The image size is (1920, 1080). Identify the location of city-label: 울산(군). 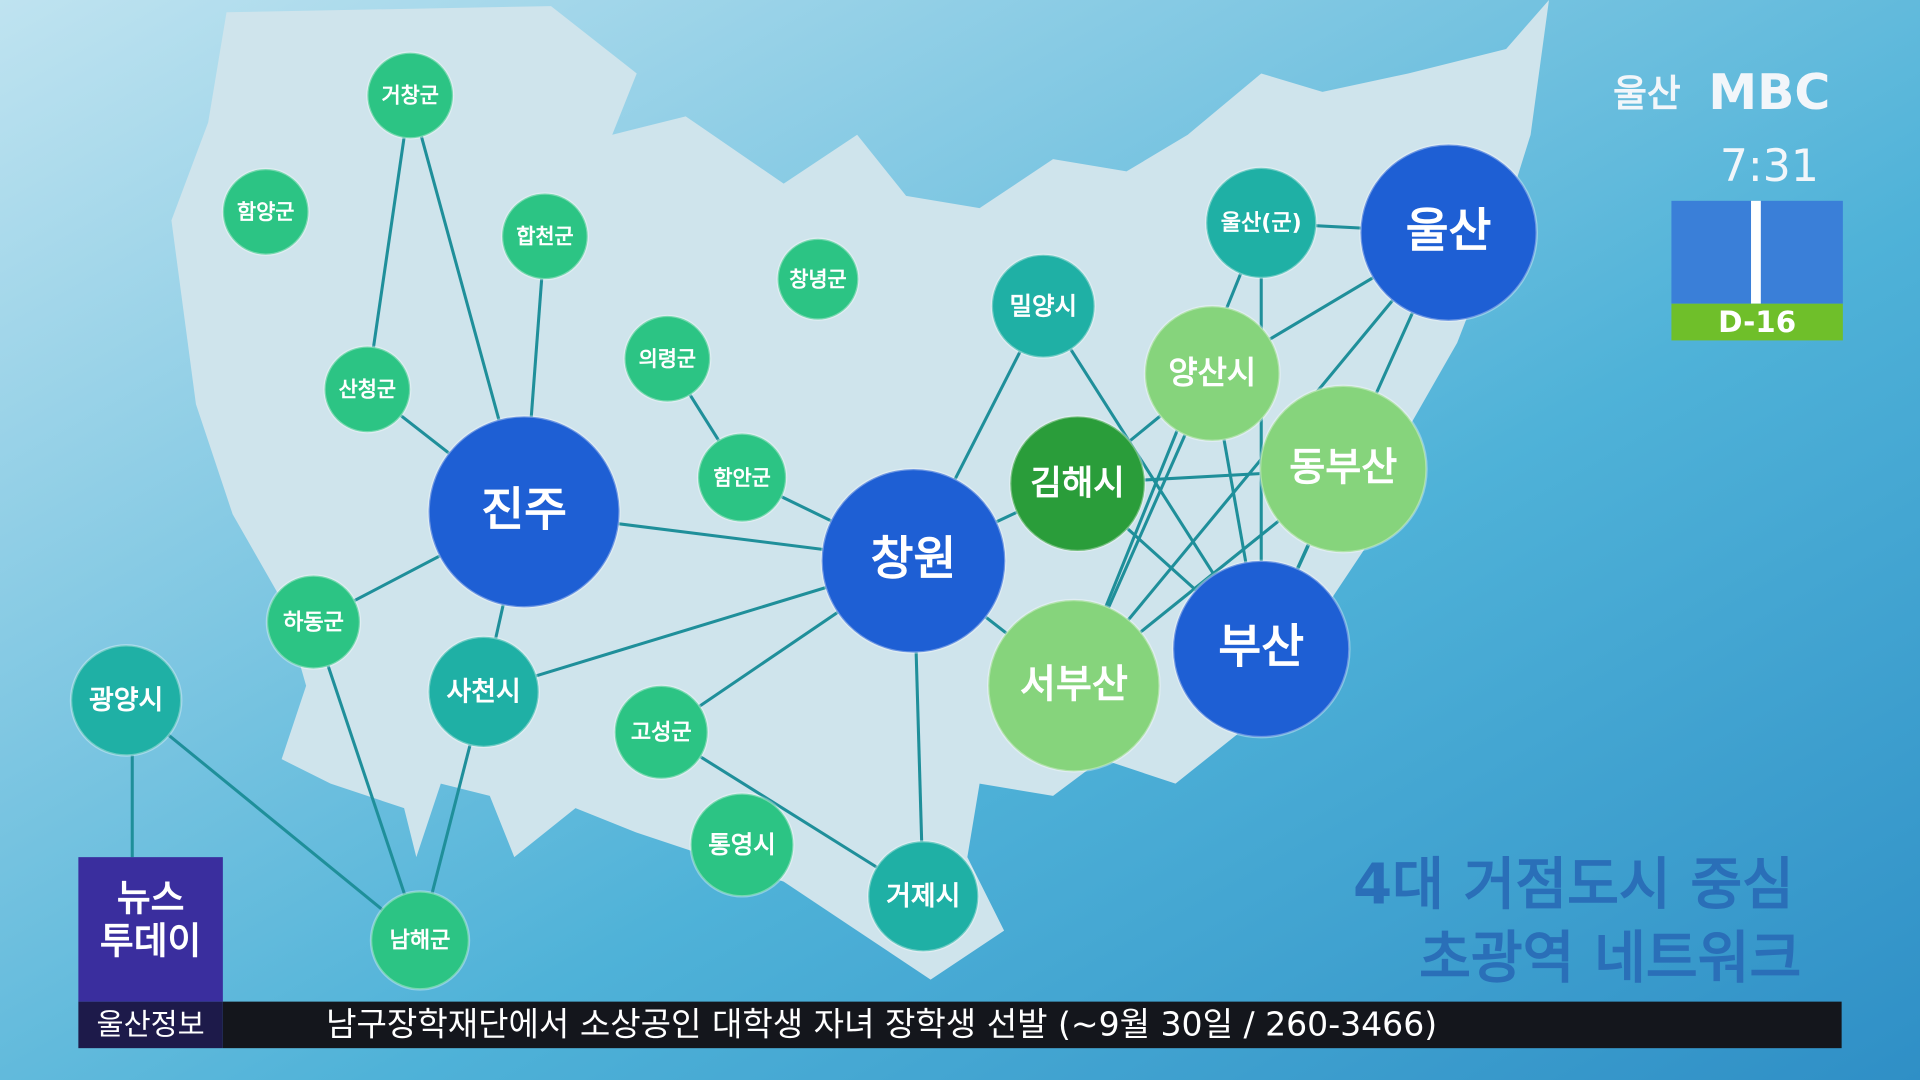
(1261, 223).